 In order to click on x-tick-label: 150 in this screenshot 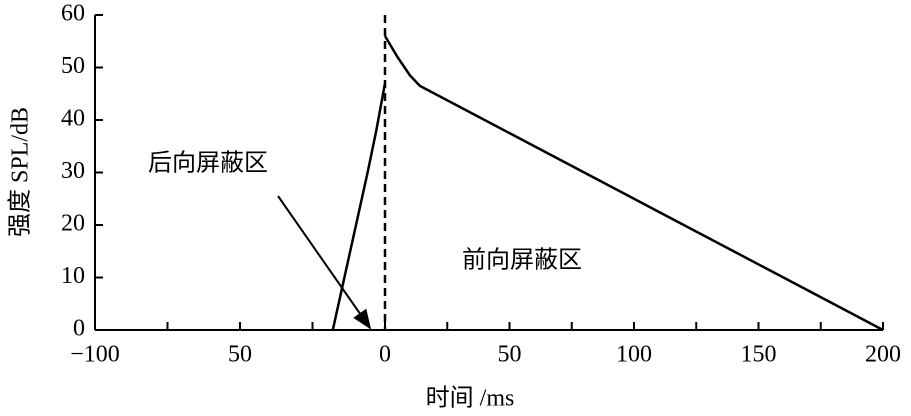, I will do `click(759, 355)`.